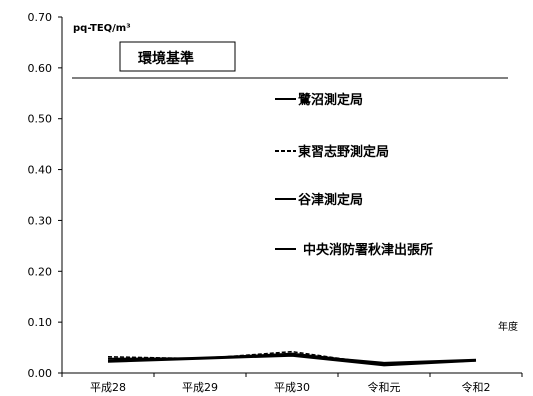  I want to click on series-lines, so click(292, 358).